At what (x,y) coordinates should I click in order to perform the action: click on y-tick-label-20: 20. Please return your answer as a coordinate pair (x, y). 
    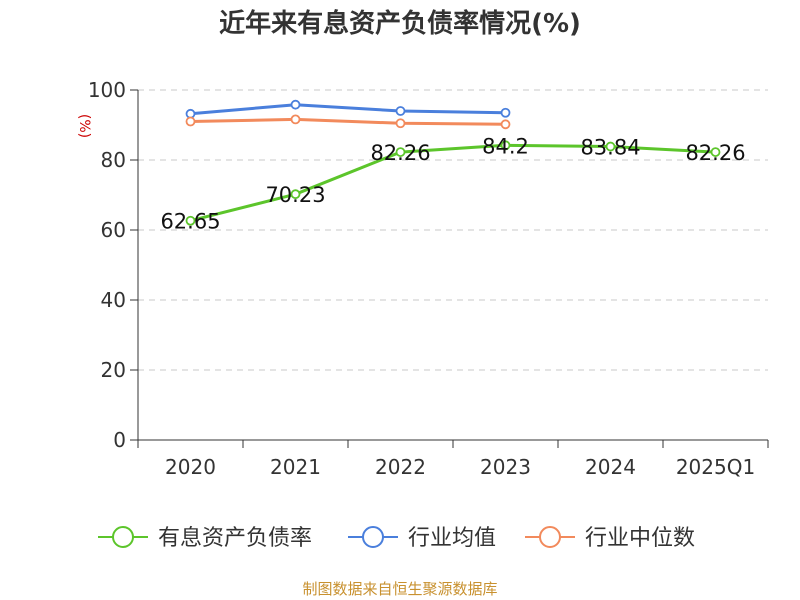
    Looking at the image, I should click on (113, 370).